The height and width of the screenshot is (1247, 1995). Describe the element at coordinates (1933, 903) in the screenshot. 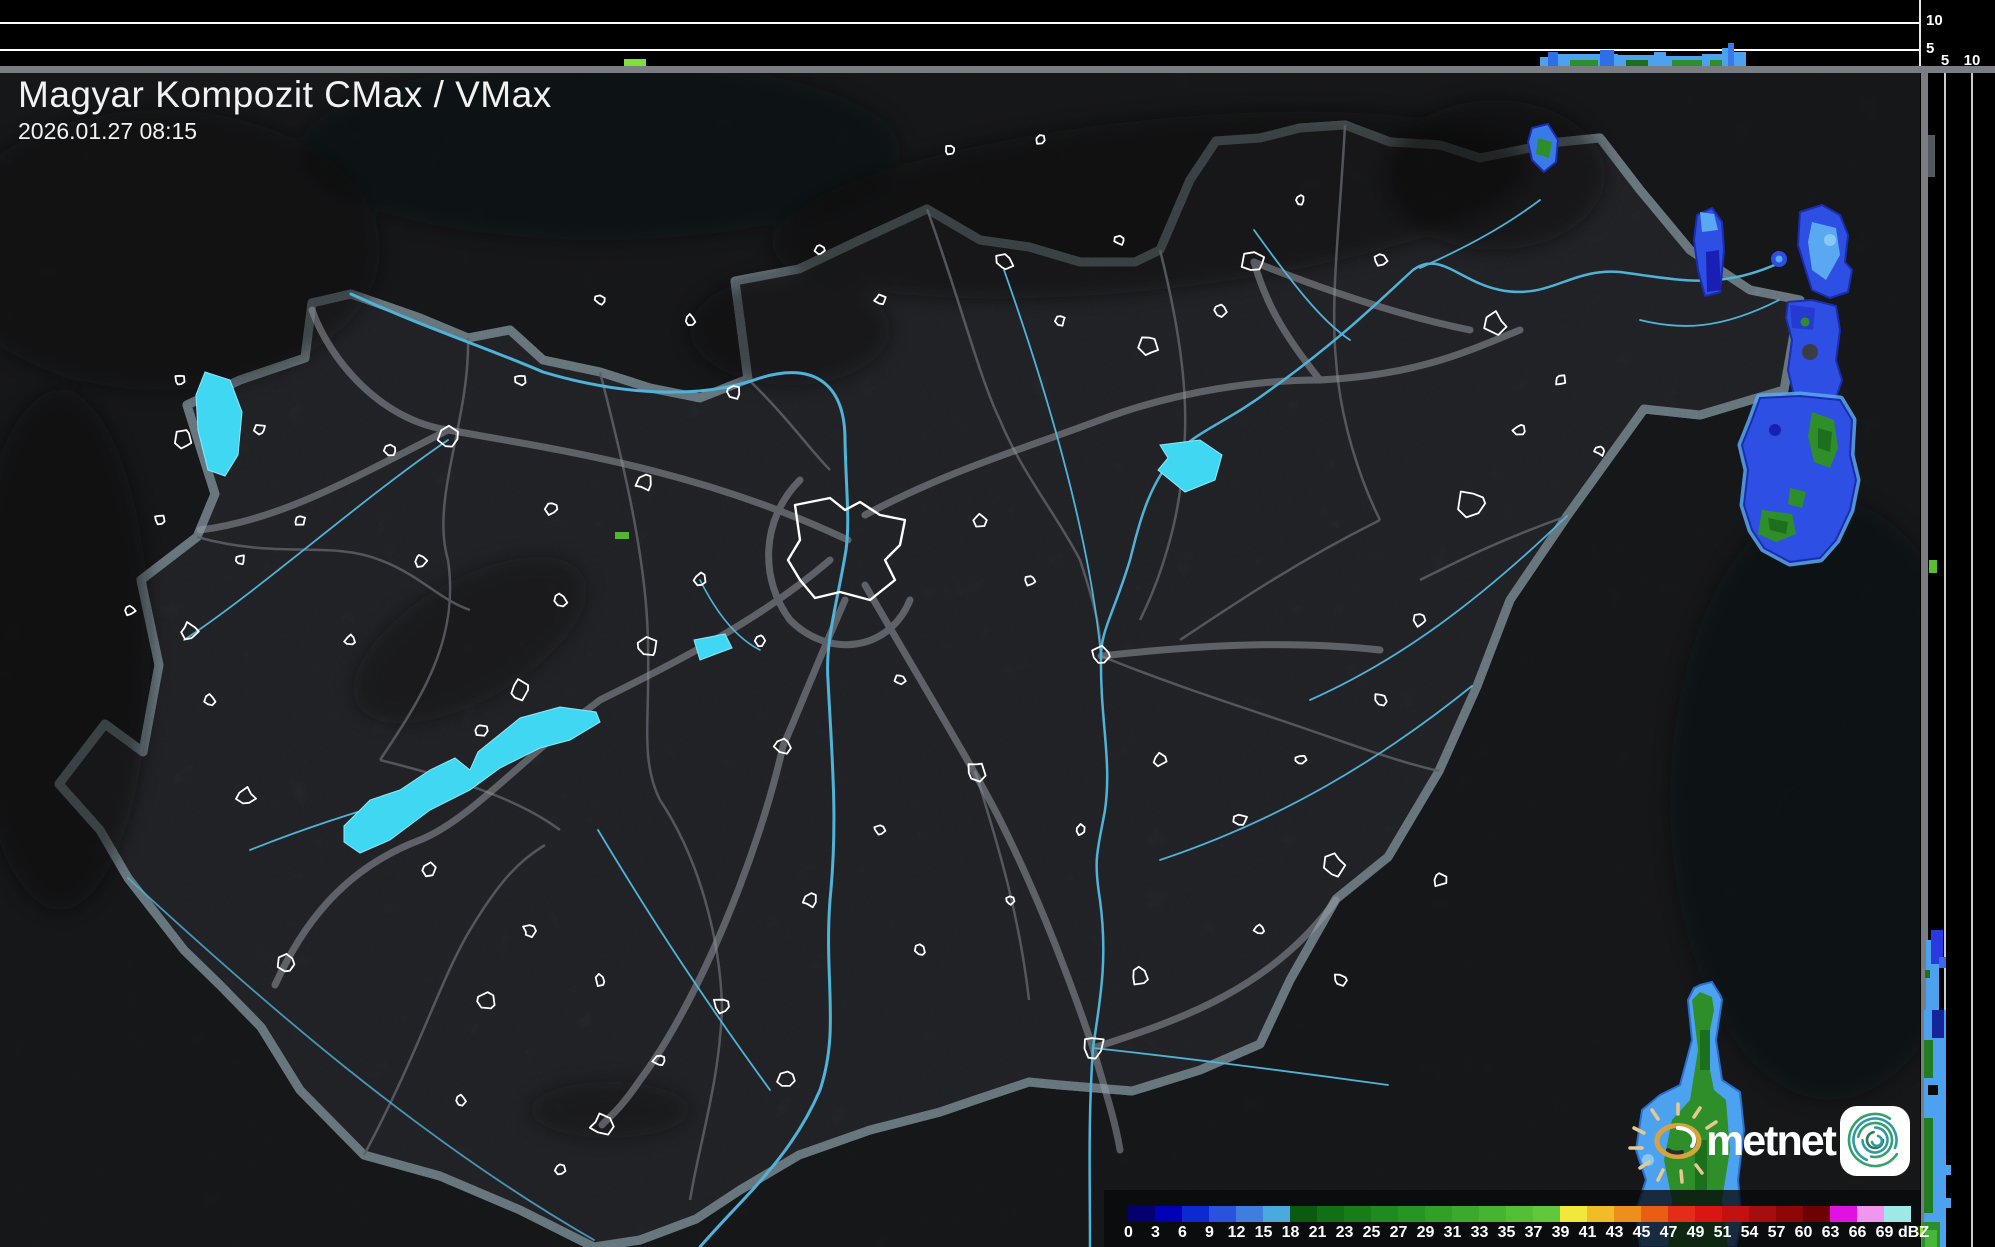

I see `side-profile-echo` at that location.